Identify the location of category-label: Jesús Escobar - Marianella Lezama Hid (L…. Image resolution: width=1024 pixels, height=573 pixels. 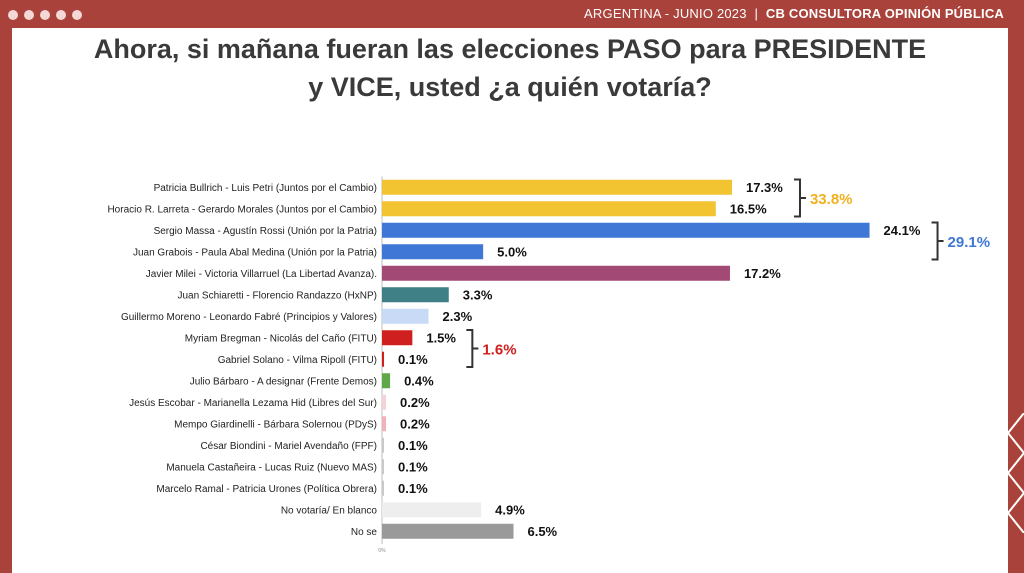
(253, 403).